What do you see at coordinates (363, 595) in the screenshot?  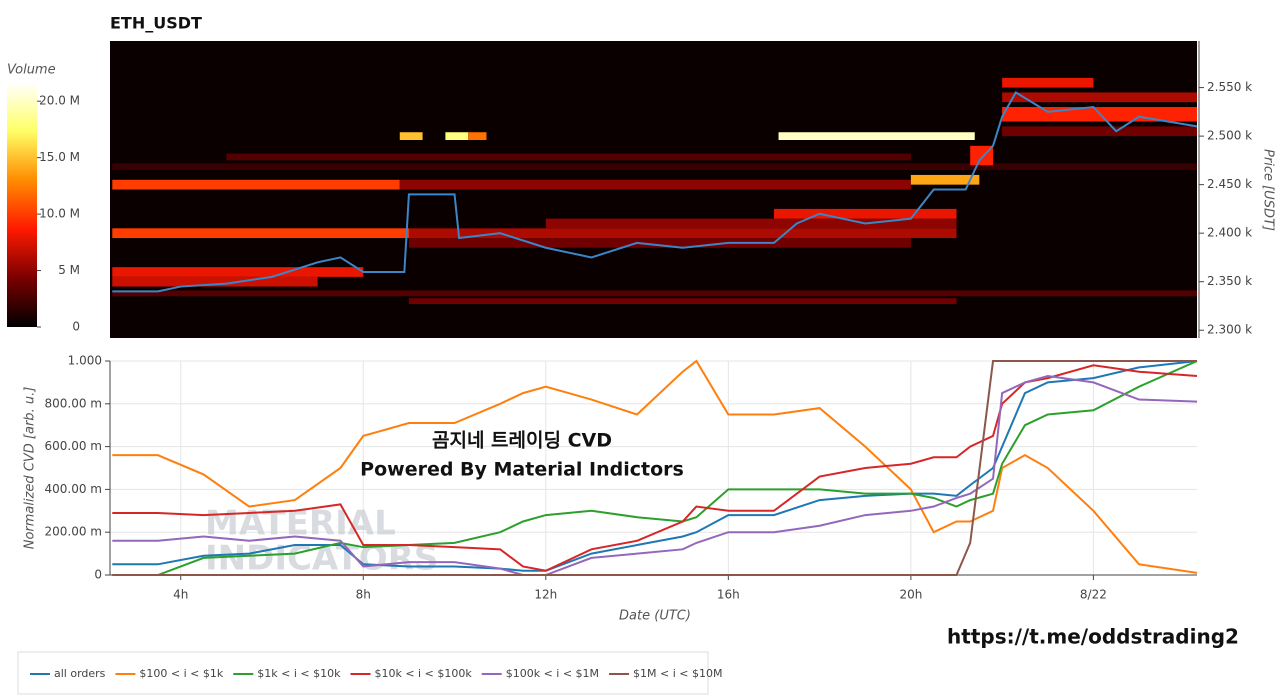 I see `x-tick-label: 8h` at bounding box center [363, 595].